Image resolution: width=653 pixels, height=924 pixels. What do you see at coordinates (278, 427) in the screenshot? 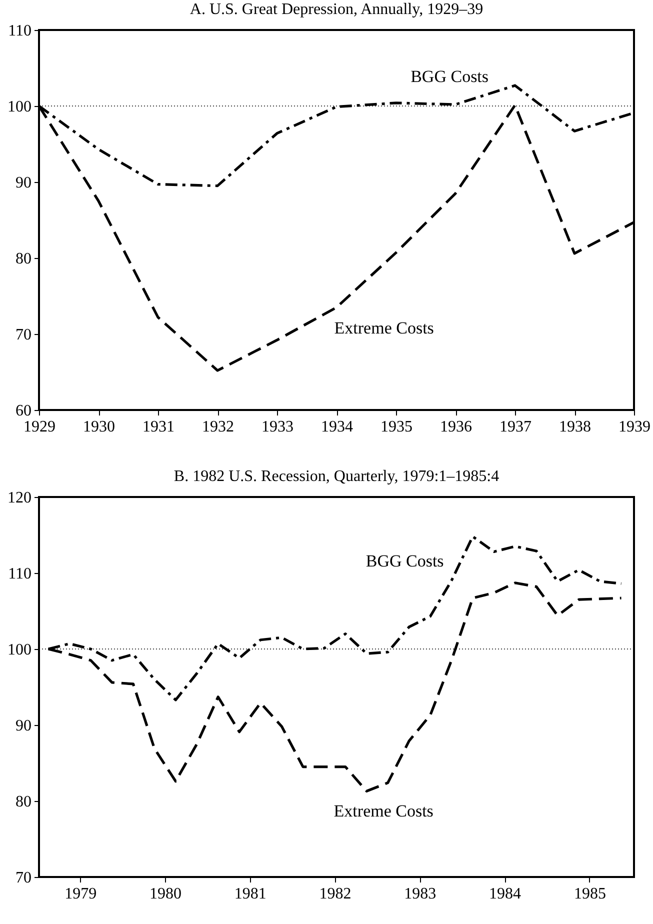
I see `x-tick-label: 1933` at bounding box center [278, 427].